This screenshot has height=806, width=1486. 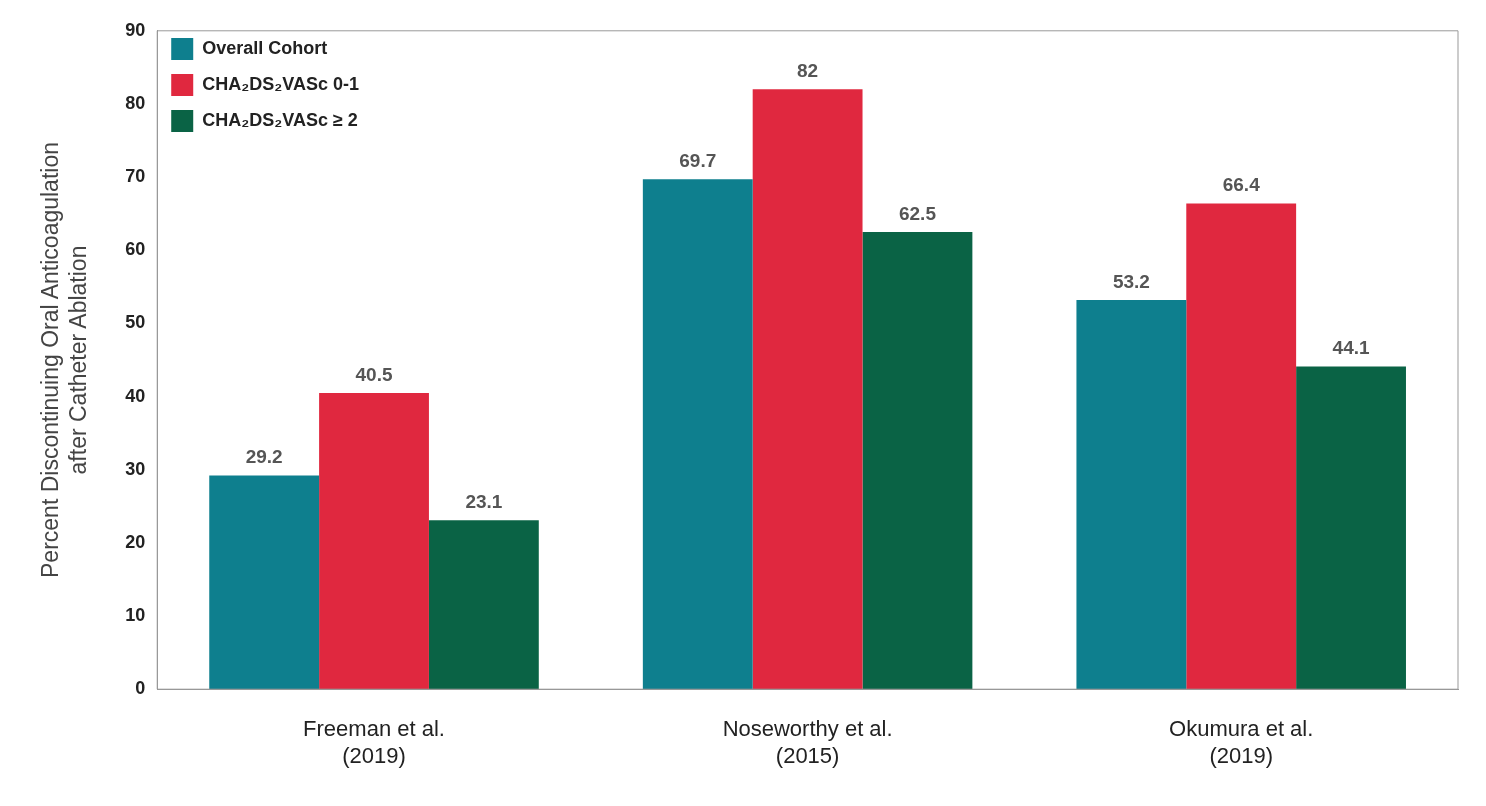 What do you see at coordinates (1131, 281) in the screenshot?
I see `data-label: 53.2` at bounding box center [1131, 281].